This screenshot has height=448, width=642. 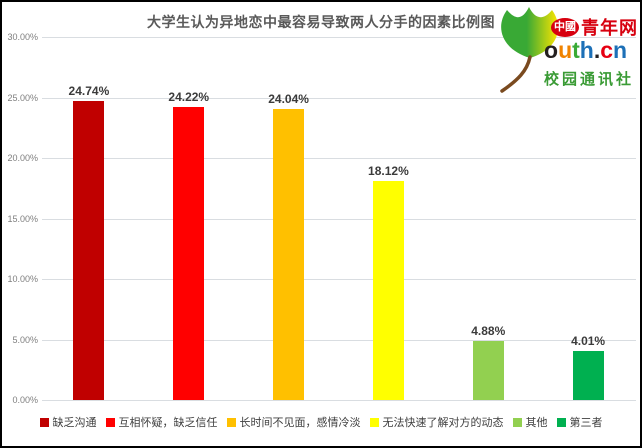 What do you see at coordinates (607, 50) in the screenshot?
I see `logo-domain-letter: c` at bounding box center [607, 50].